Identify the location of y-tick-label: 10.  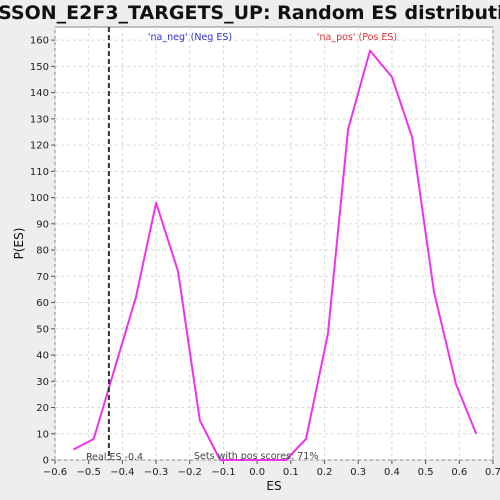
(42, 434).